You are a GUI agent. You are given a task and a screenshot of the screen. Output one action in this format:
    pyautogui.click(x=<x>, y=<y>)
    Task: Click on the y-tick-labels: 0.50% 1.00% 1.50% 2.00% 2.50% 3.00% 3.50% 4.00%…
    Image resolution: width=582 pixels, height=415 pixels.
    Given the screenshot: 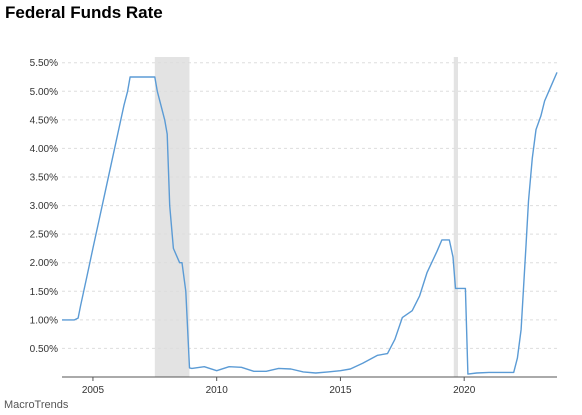 What is the action you would take?
    pyautogui.click(x=44, y=206)
    